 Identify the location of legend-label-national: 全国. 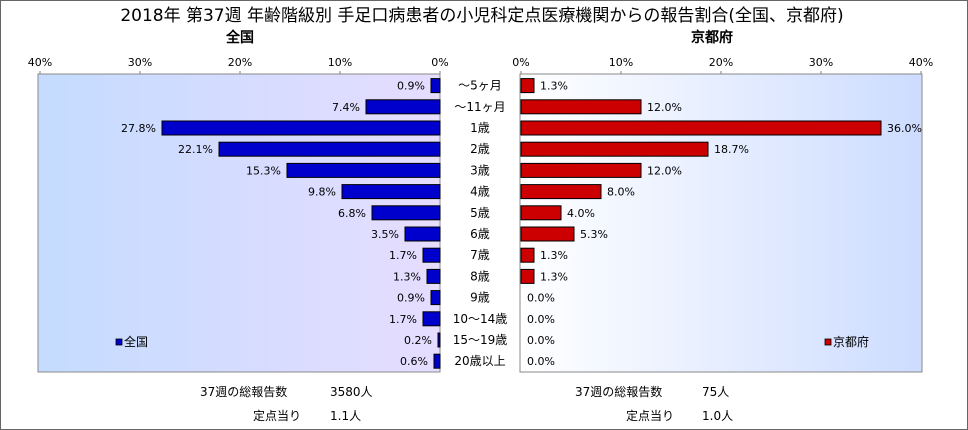
(136, 341).